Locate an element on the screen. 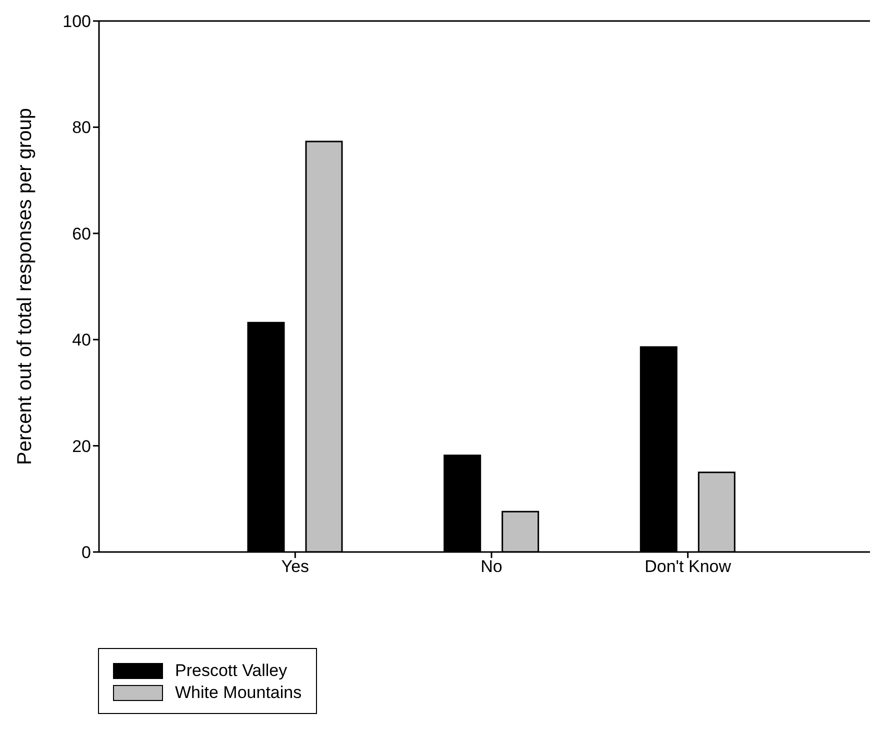 The image size is (874, 732). legend-label: Prescott Valley is located at coordinates (231, 671).